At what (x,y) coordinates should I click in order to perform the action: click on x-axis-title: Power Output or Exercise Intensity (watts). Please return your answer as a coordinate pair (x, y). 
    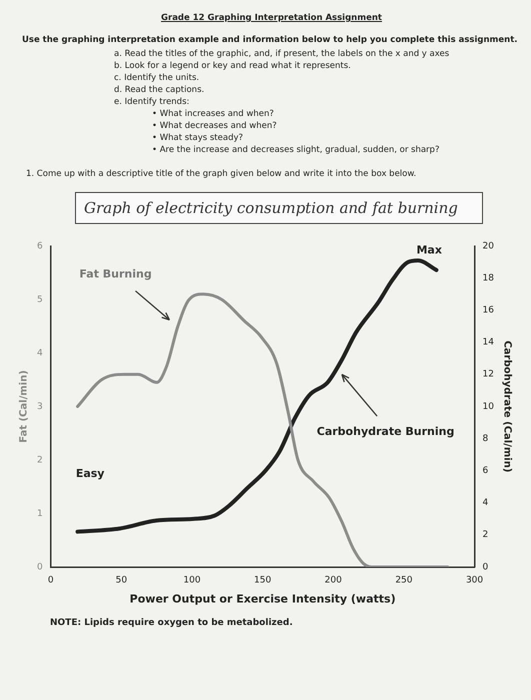
    Looking at the image, I should click on (263, 599).